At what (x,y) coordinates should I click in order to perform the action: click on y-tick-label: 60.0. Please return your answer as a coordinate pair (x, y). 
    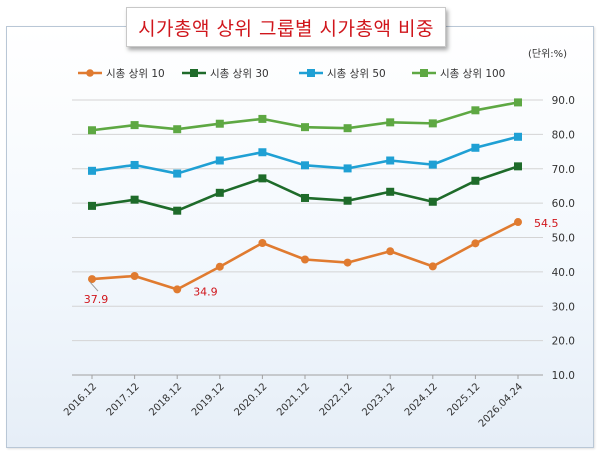
    Looking at the image, I should click on (563, 204).